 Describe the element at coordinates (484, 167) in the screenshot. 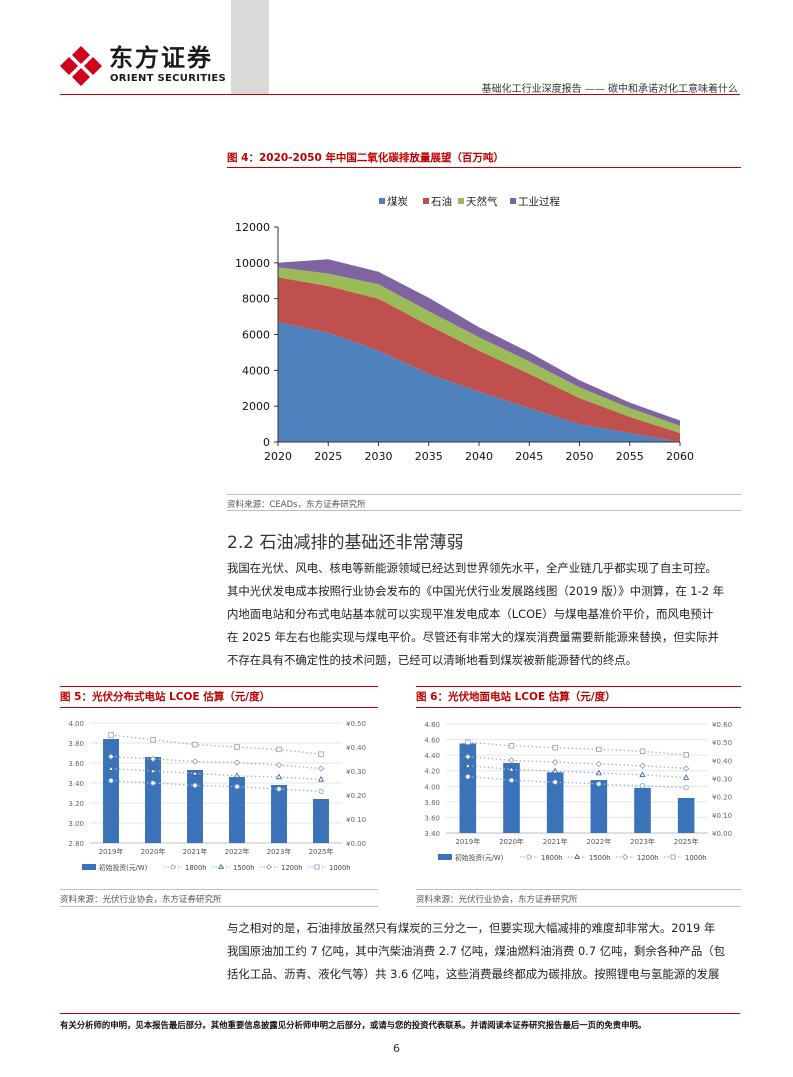

I see `fig4-title-rule` at that location.